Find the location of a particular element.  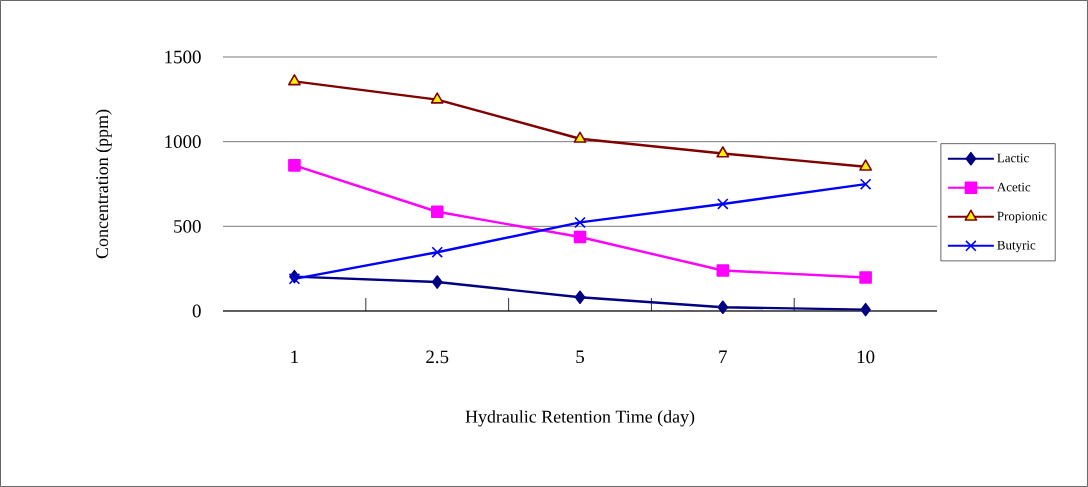

y-tick-label: 1500 is located at coordinates (183, 57).